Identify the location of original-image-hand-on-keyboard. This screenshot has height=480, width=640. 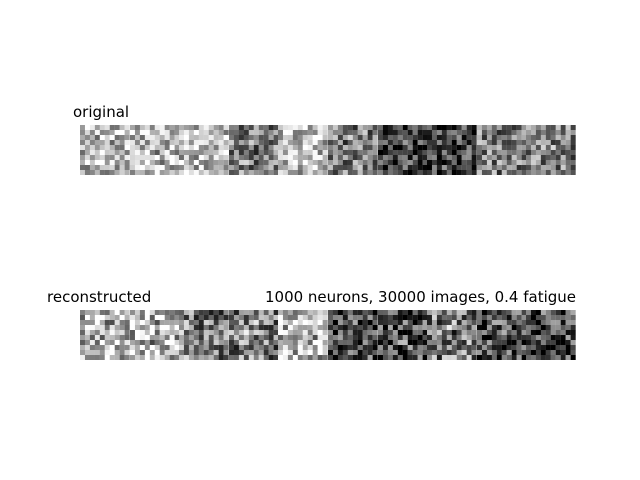
(204, 150).